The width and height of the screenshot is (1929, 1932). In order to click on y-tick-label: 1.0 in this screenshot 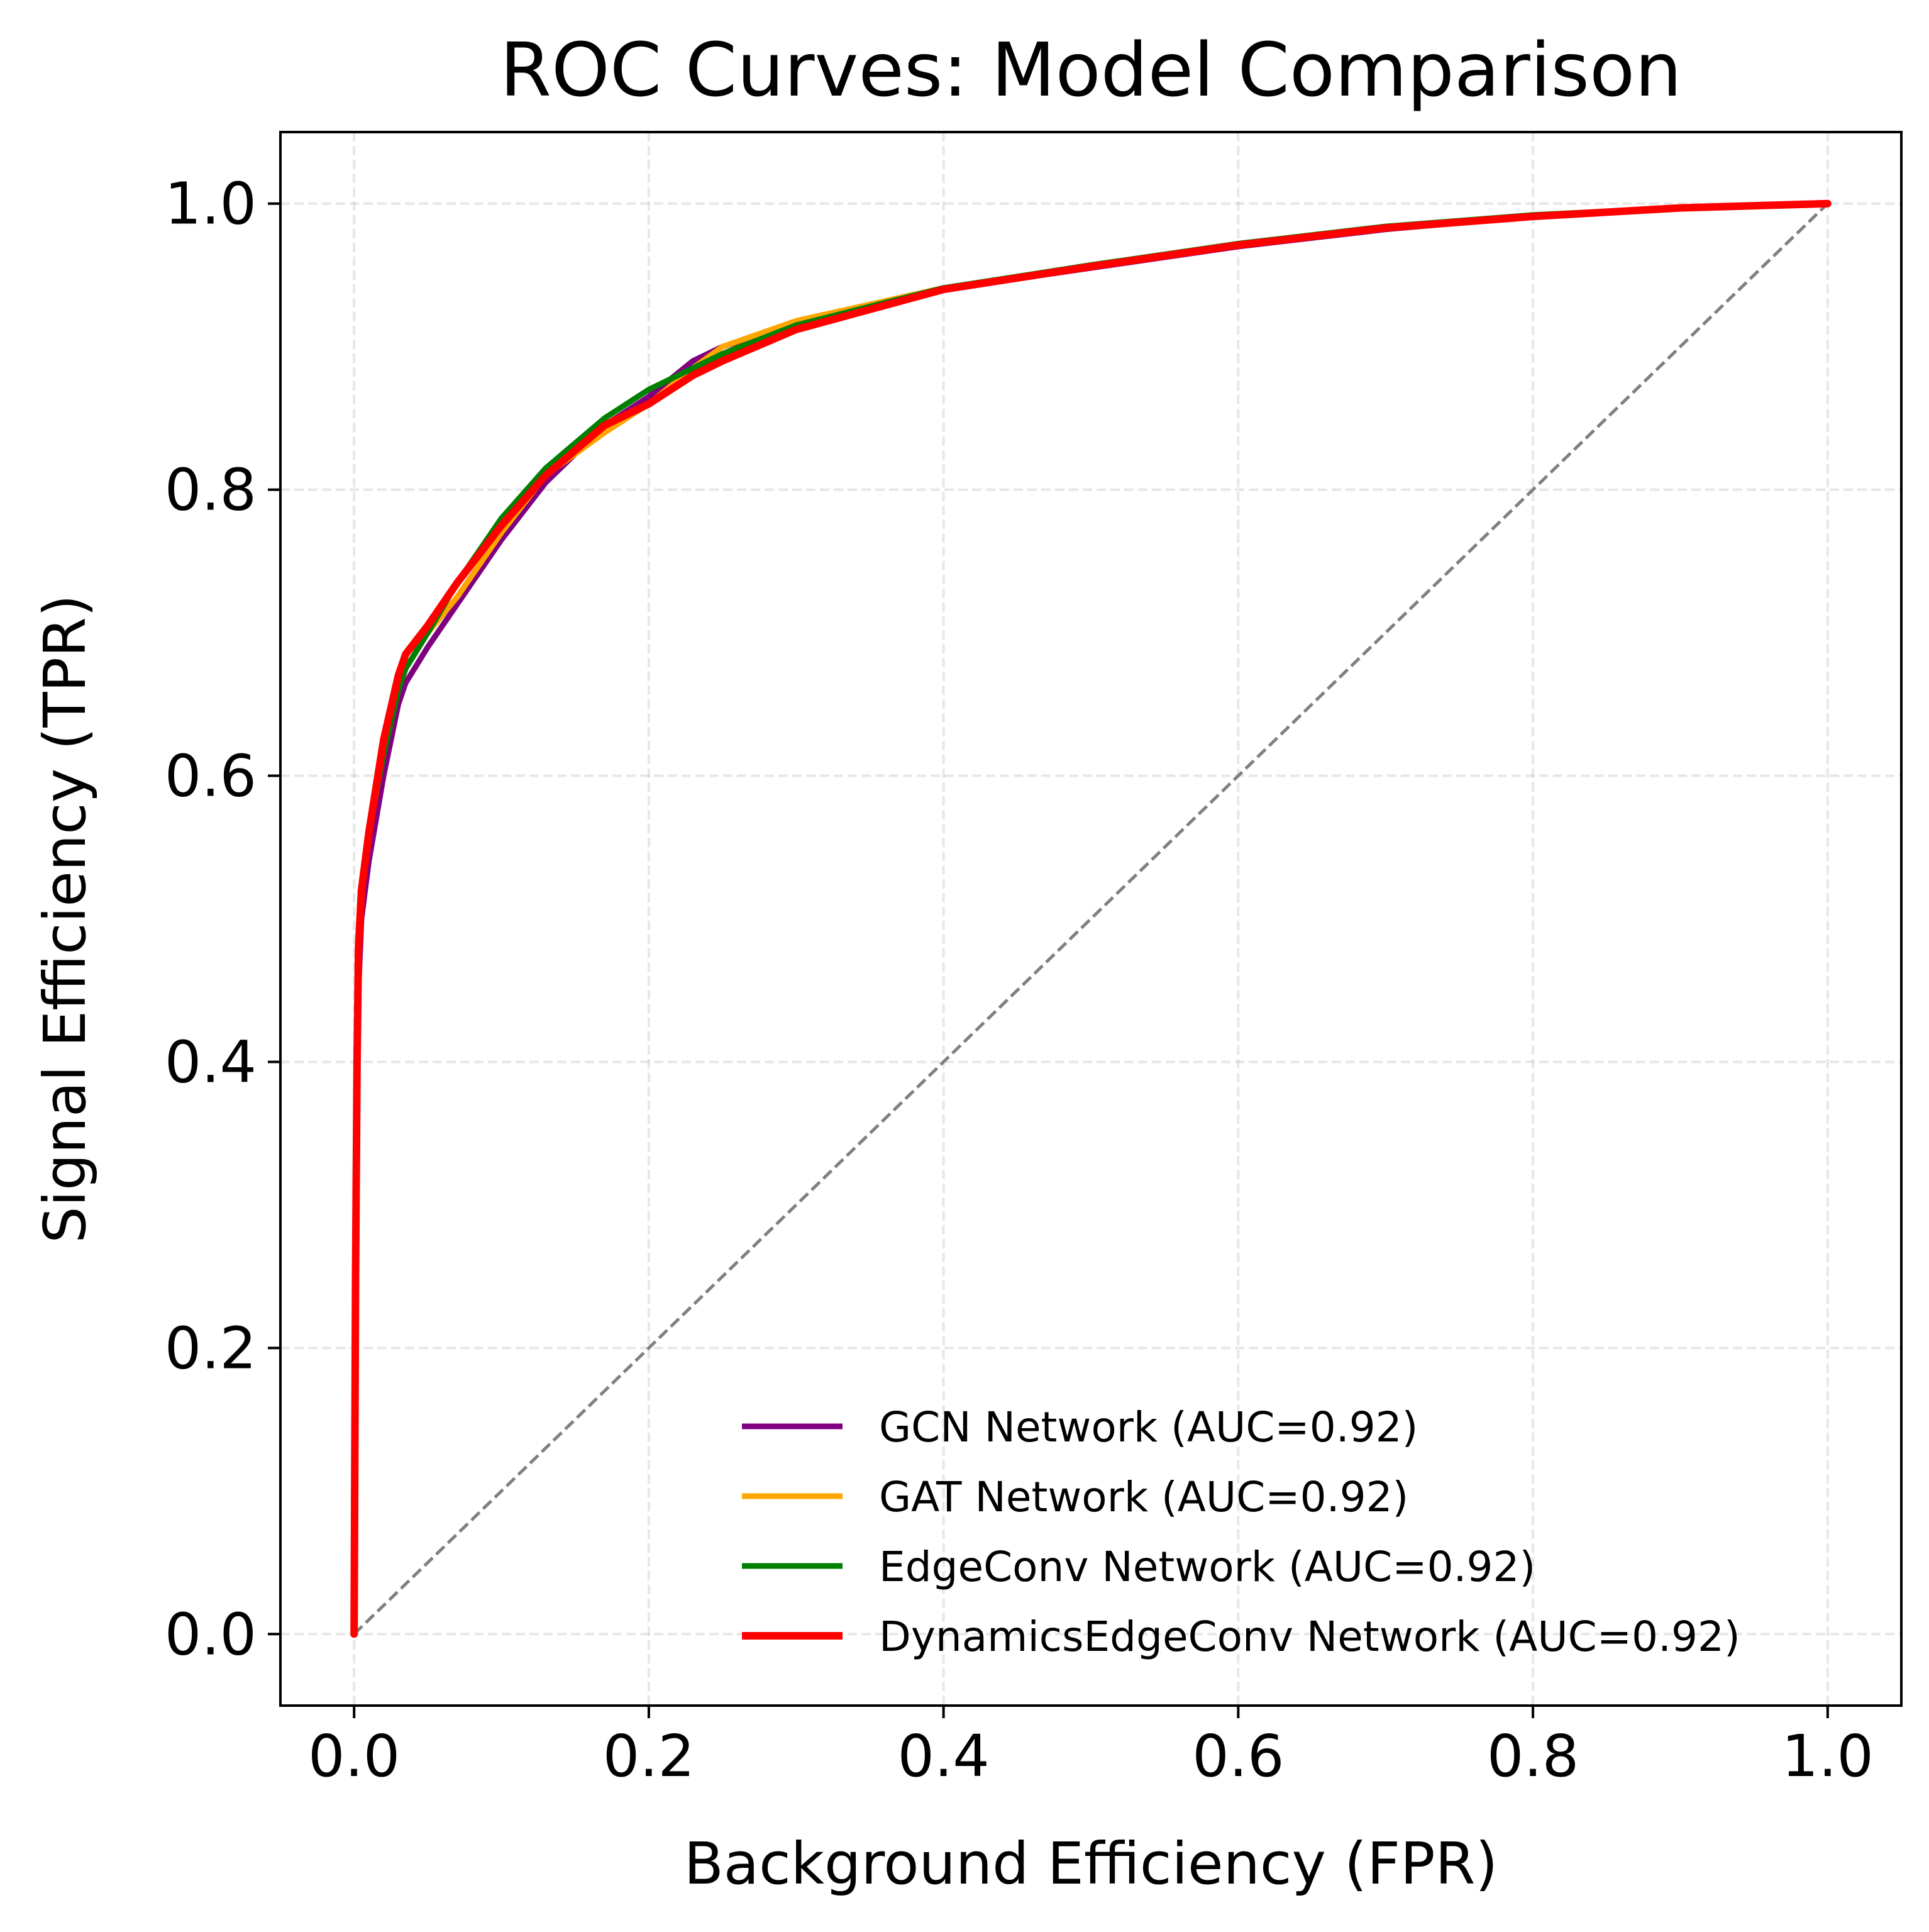, I will do `click(211, 204)`.